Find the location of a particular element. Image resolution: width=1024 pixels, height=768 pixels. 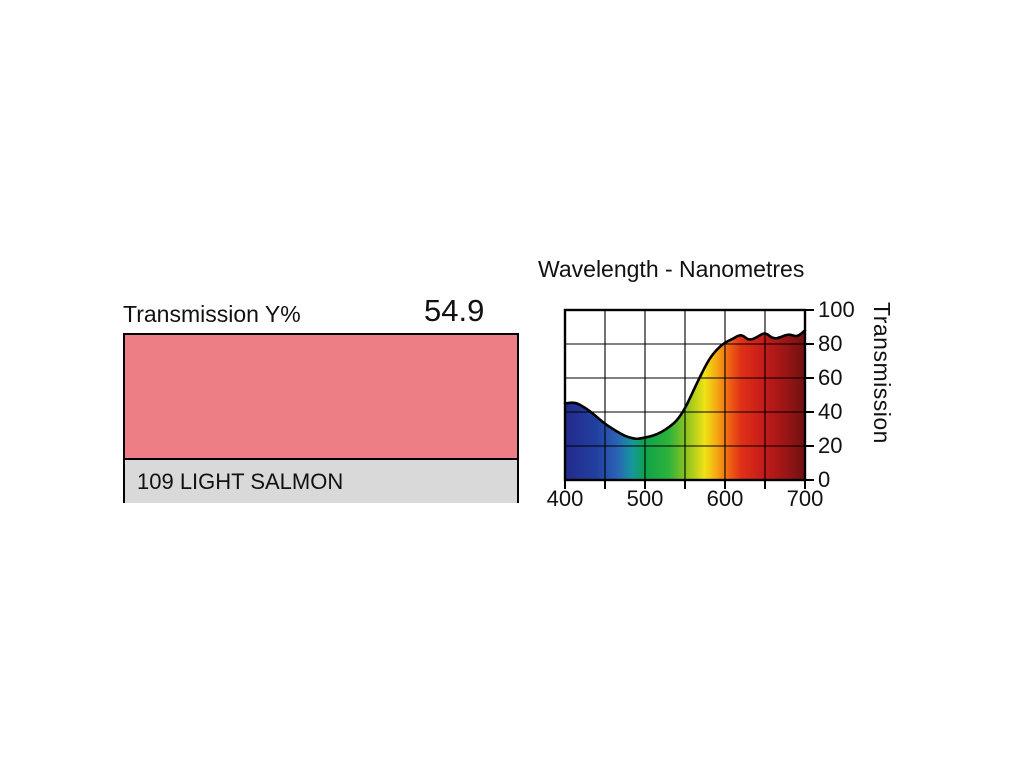

x-axis-tick-label: 400 is located at coordinates (565, 498).